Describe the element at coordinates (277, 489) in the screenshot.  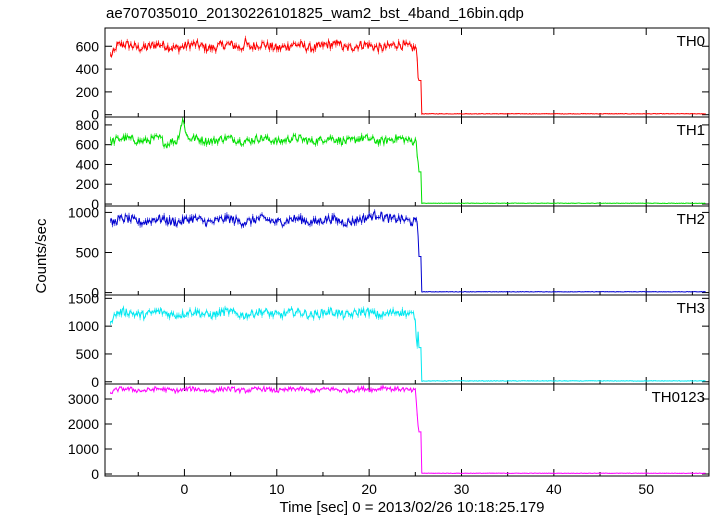
I see `x-tick-label: 10` at that location.